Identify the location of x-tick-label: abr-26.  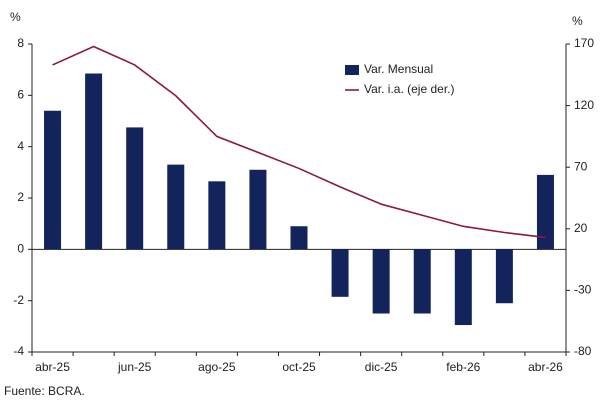
(545, 367).